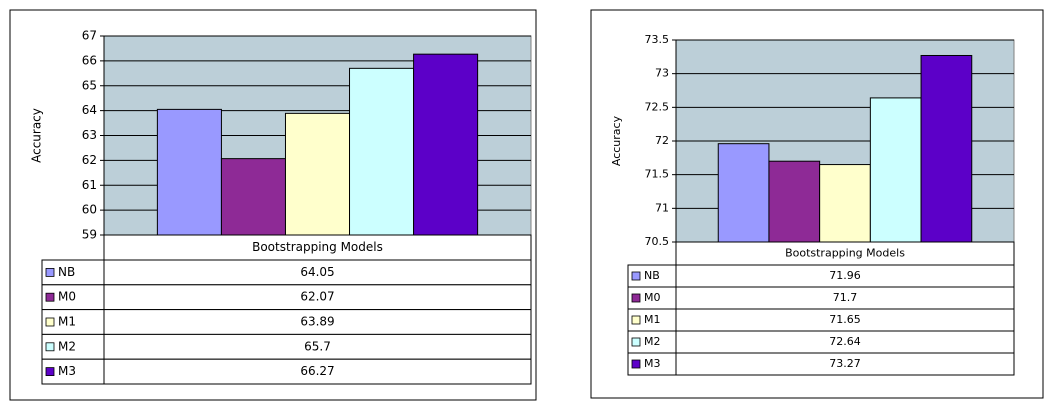  Describe the element at coordinates (657, 174) in the screenshot. I see `y-tick-label: 71.5` at that location.